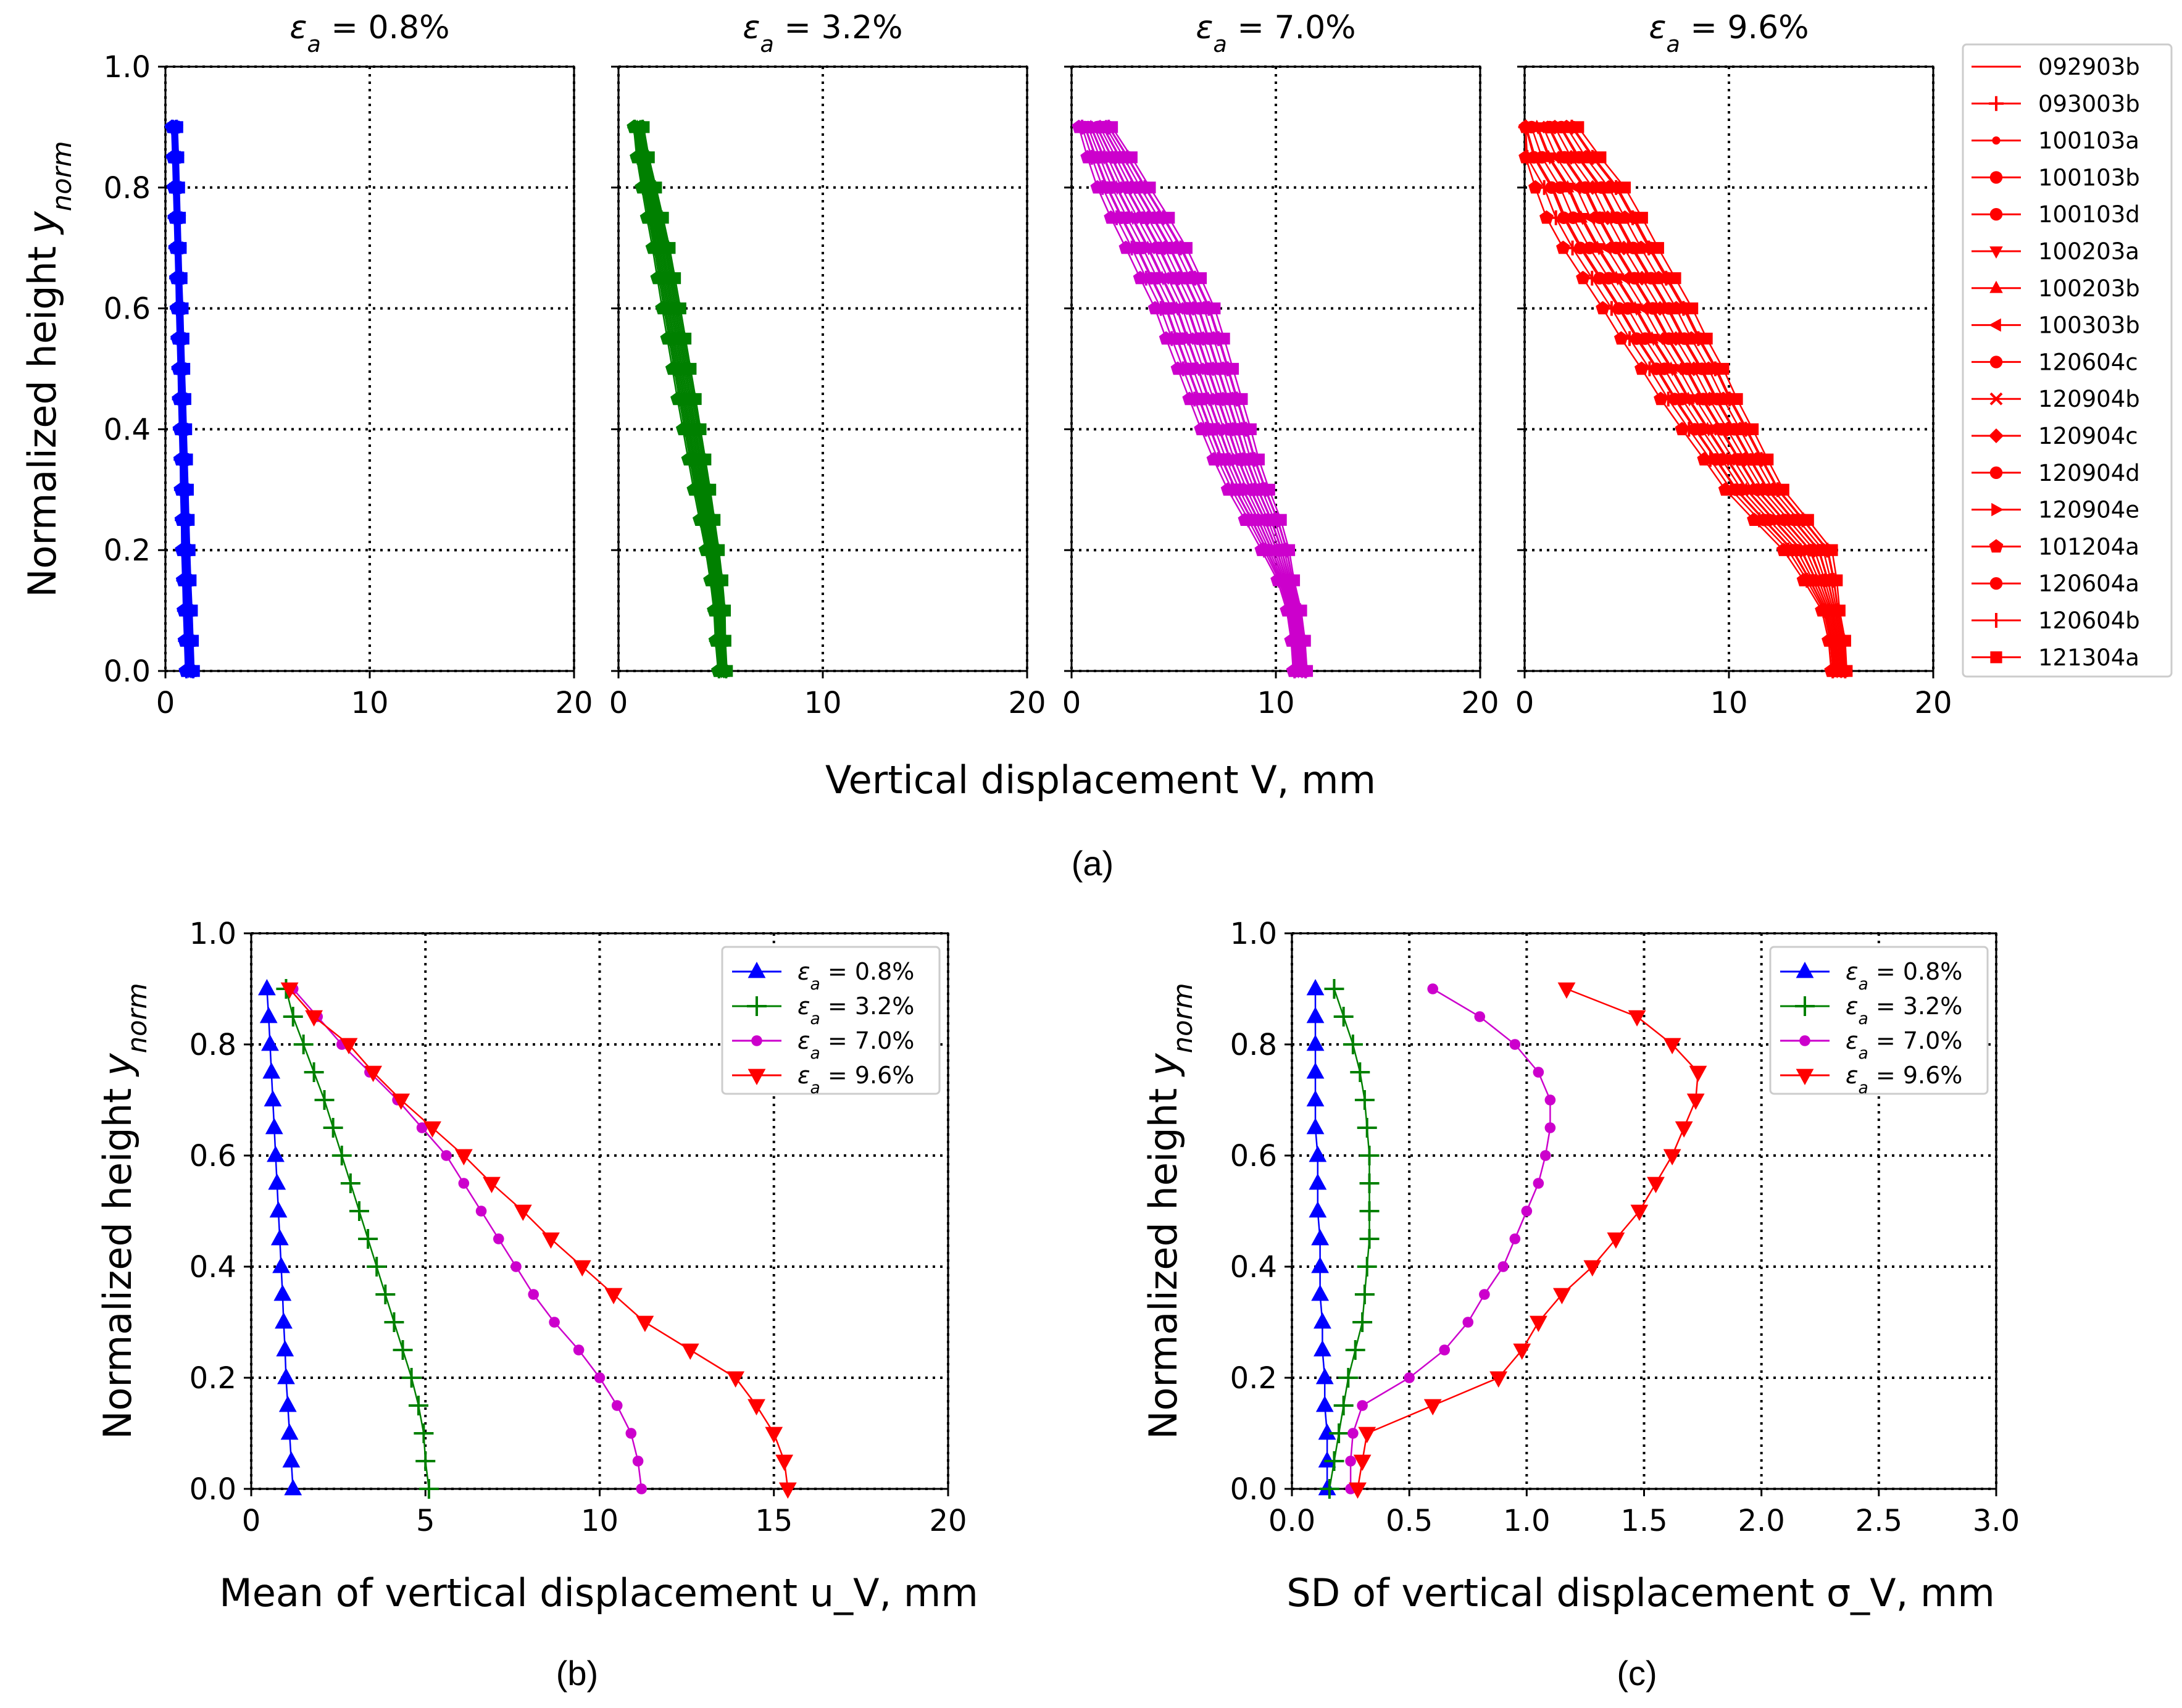 The width and height of the screenshot is (2182, 1708). What do you see at coordinates (823, 703) in the screenshot?
I see `x-tick-label: 10` at bounding box center [823, 703].